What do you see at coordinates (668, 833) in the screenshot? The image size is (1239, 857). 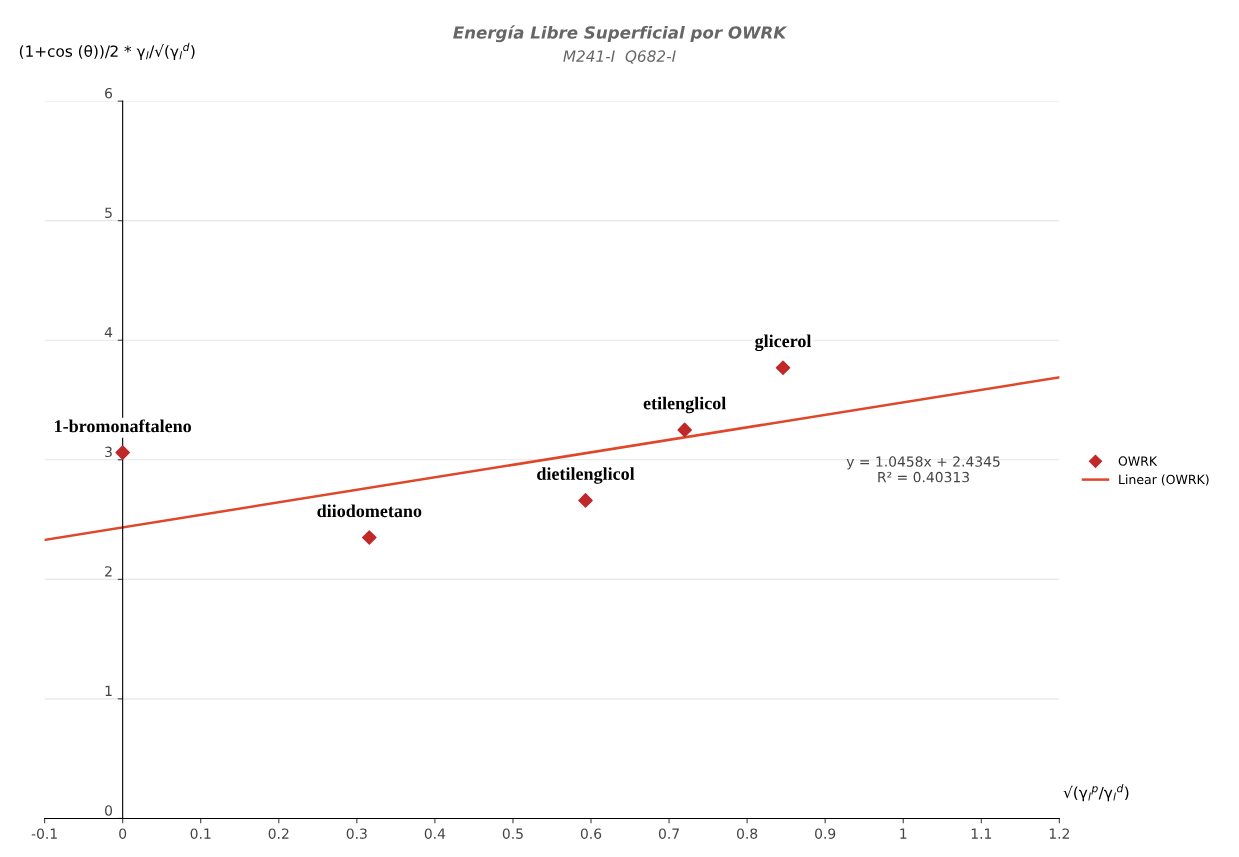 I see `x-tick-label: 0.7` at bounding box center [668, 833].